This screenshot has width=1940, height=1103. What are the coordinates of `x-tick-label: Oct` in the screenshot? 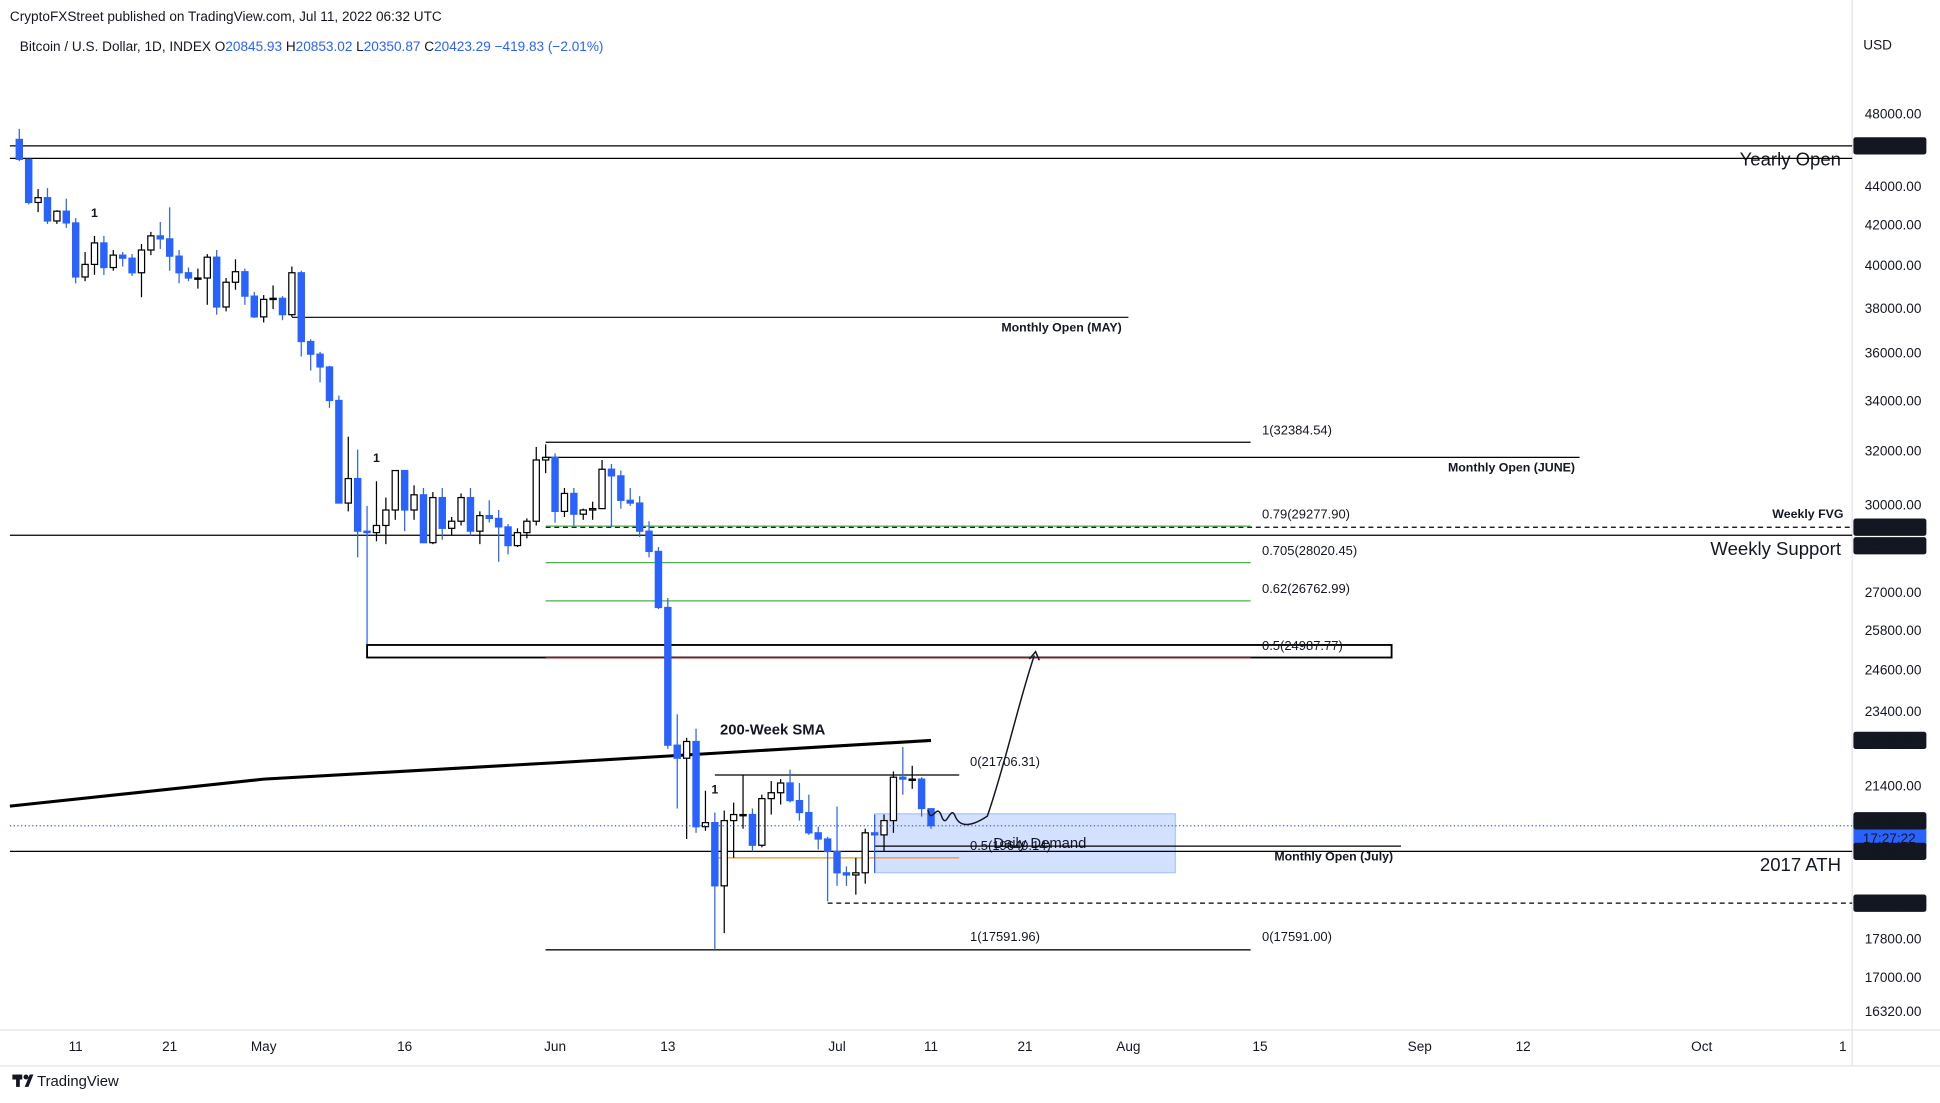 It's located at (1701, 1046).